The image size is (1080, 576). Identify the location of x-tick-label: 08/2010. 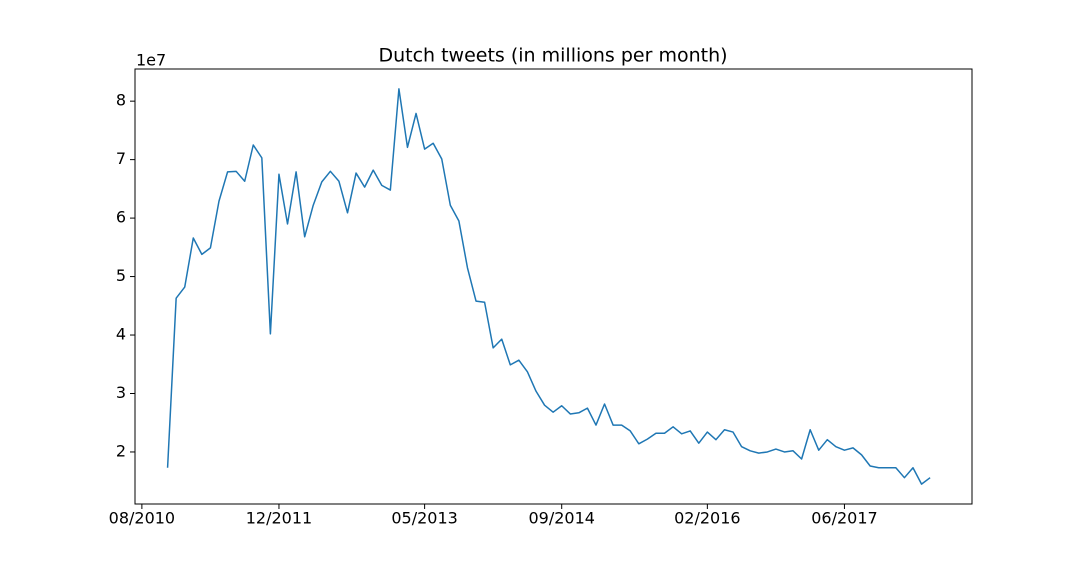
(142, 518).